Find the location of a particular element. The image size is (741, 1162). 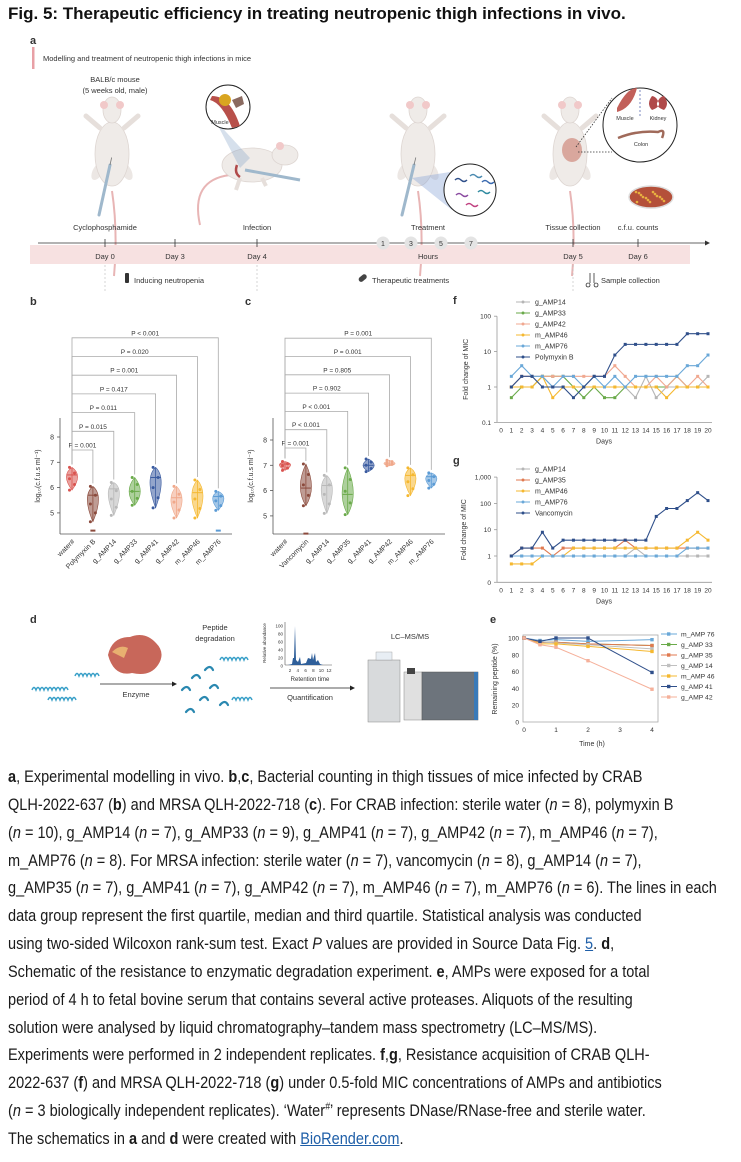

series-line-m_AMP76 is located at coordinates (609, 552).